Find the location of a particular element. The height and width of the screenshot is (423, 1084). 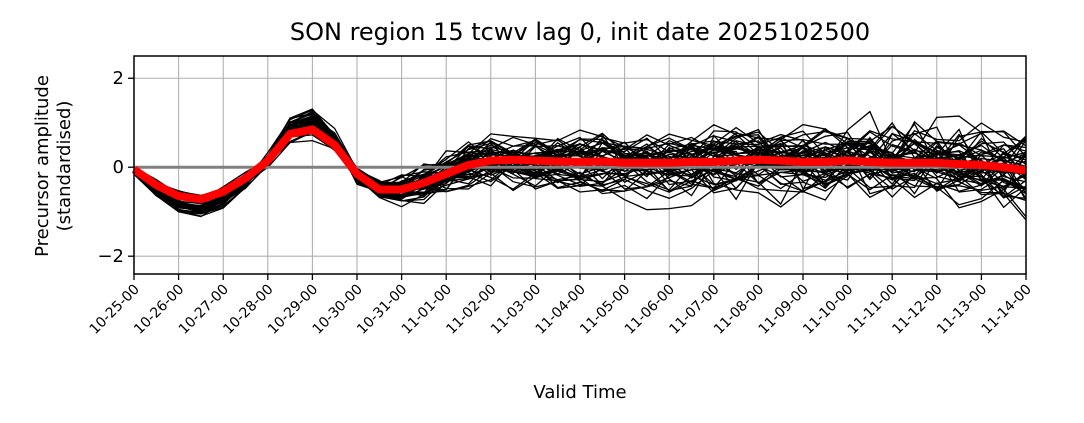

x-axis-label: Valid Time is located at coordinates (579, 392).